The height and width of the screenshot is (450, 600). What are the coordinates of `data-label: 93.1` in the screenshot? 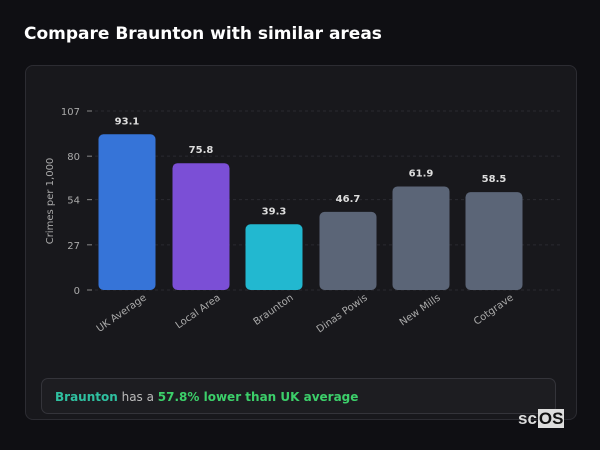 It's located at (127, 121).